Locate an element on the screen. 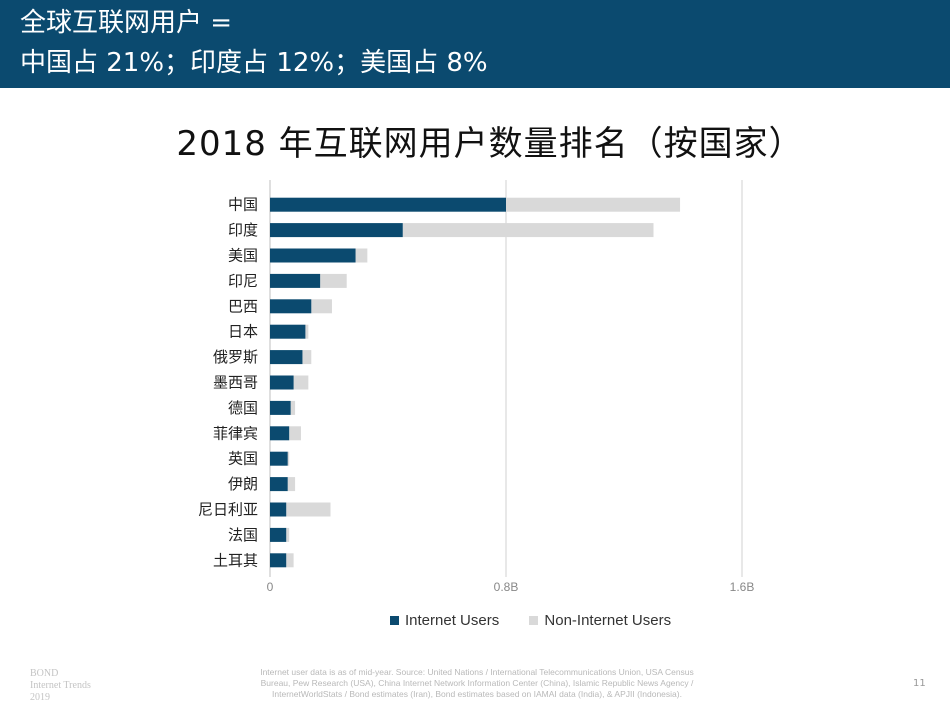  category-label: 德国 is located at coordinates (243, 408).